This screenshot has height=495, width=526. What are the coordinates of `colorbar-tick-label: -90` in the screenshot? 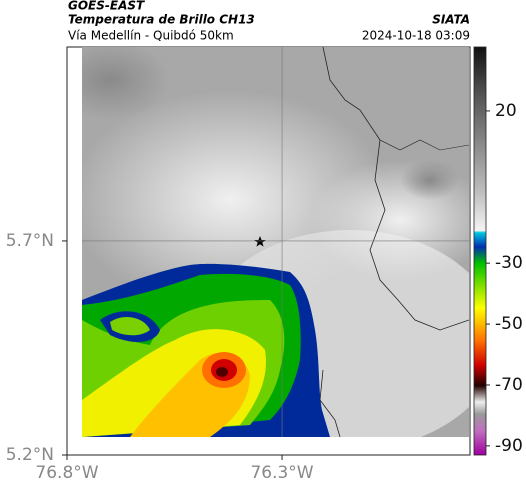 It's located at (509, 446).